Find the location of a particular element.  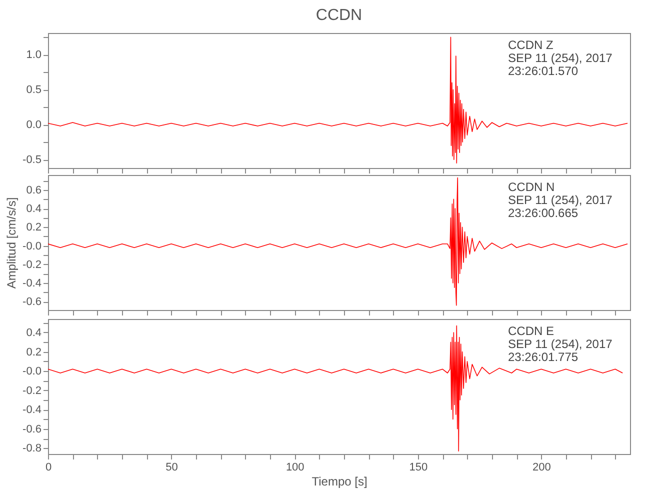

y-tick-label: 0.5 is located at coordinates (34, 90).